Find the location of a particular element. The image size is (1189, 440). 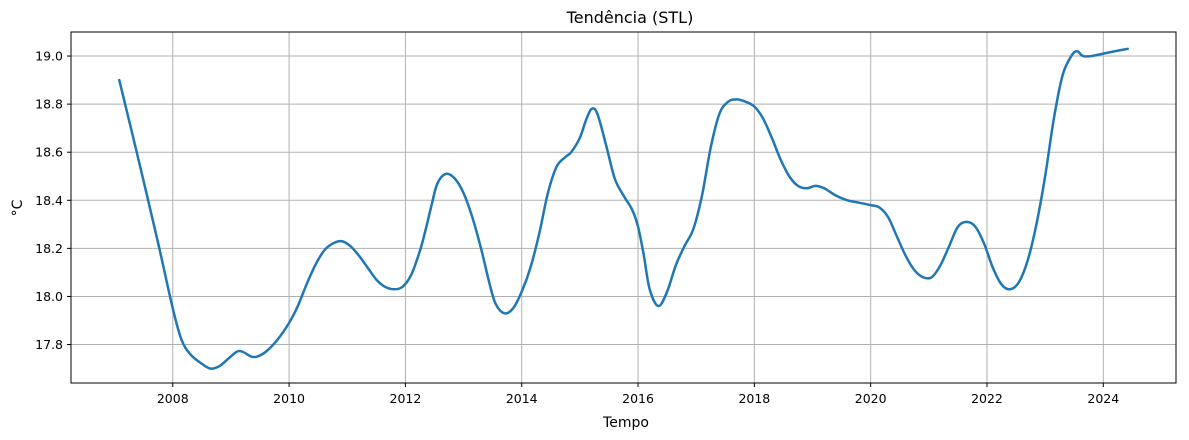

x-axis-ticks: 2008 2010 2012 2014 2016 2018 2020 2022 2024 is located at coordinates (638, 394).